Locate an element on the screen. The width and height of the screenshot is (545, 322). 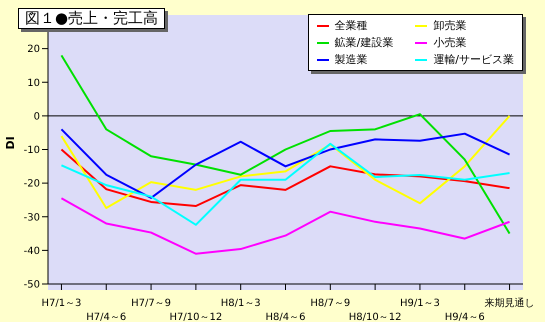
x-tick-label: 来期見通し is located at coordinates (509, 303).